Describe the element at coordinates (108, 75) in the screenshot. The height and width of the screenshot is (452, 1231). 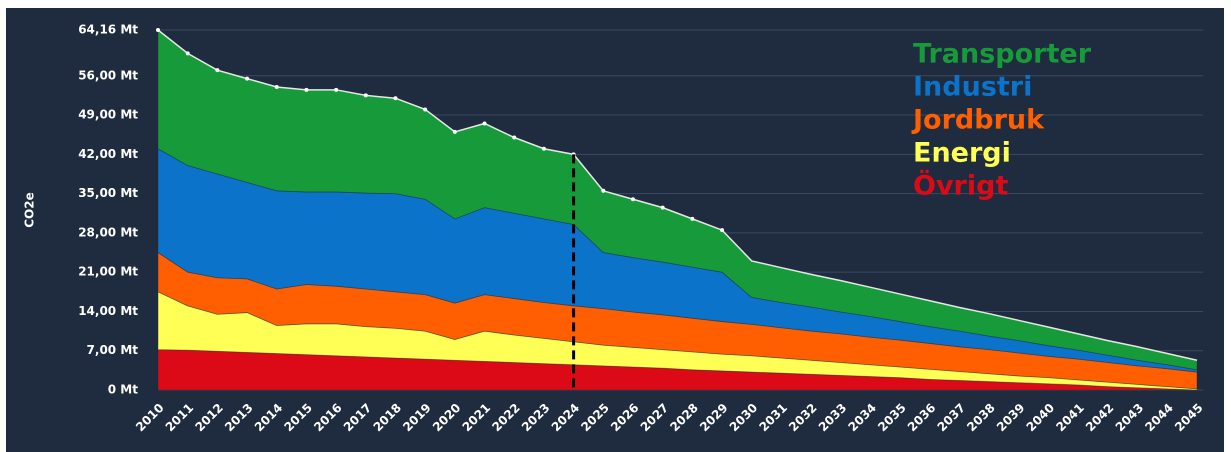
I see `y-tick-label: 56,00 Mt` at that location.